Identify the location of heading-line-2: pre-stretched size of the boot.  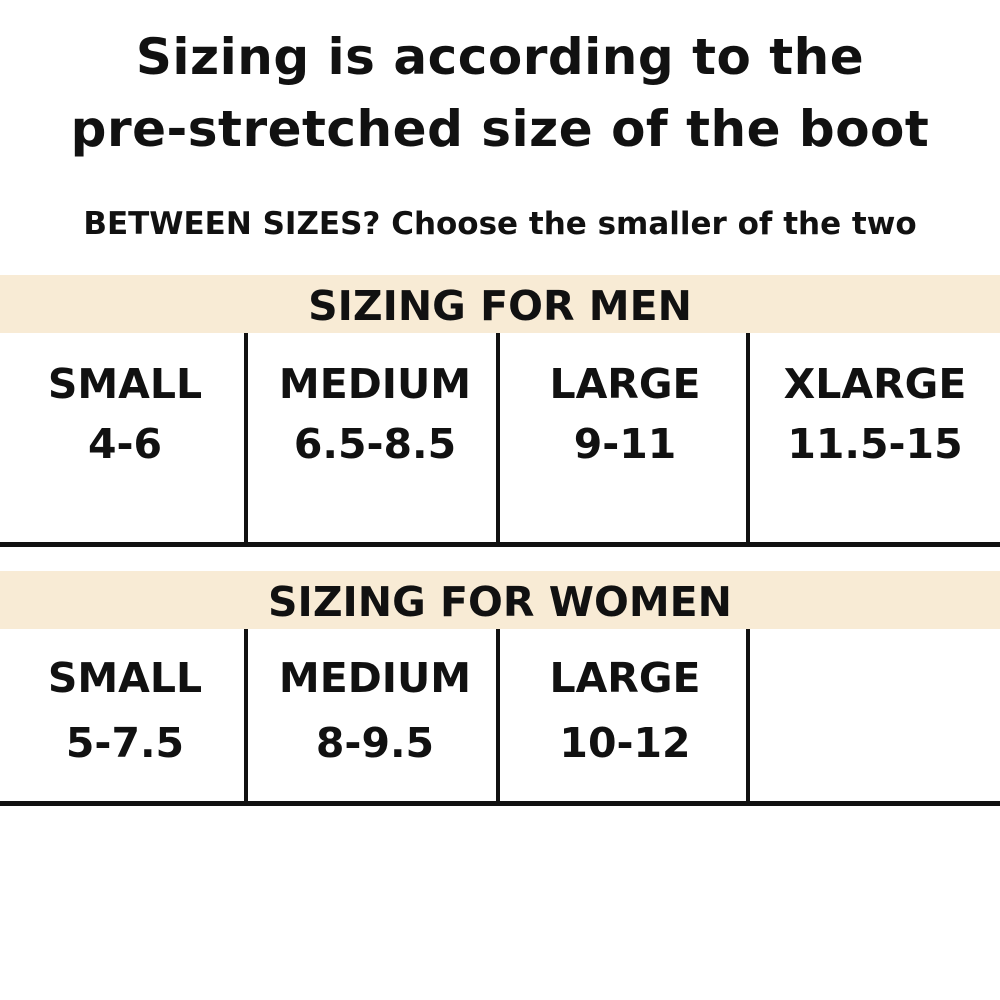
(500, 129).